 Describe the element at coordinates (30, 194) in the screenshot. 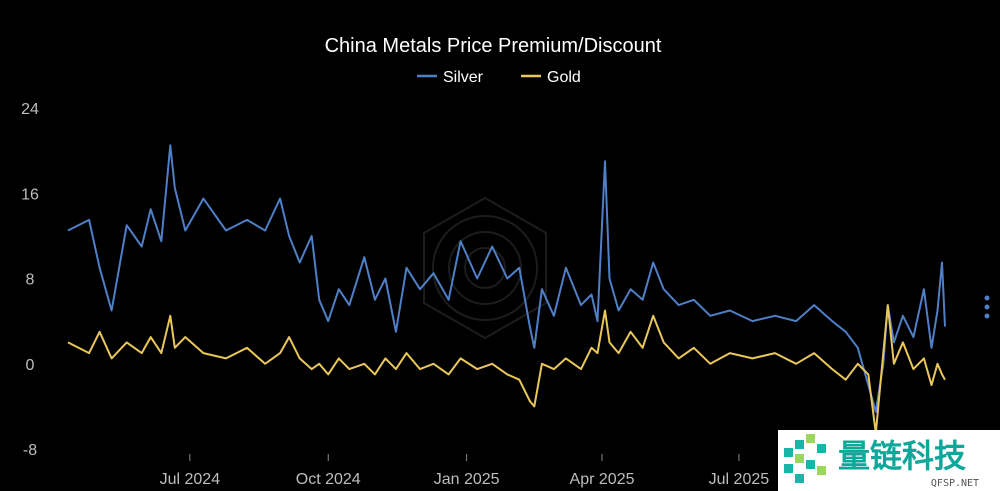

I see `y-tick-label: 16` at that location.